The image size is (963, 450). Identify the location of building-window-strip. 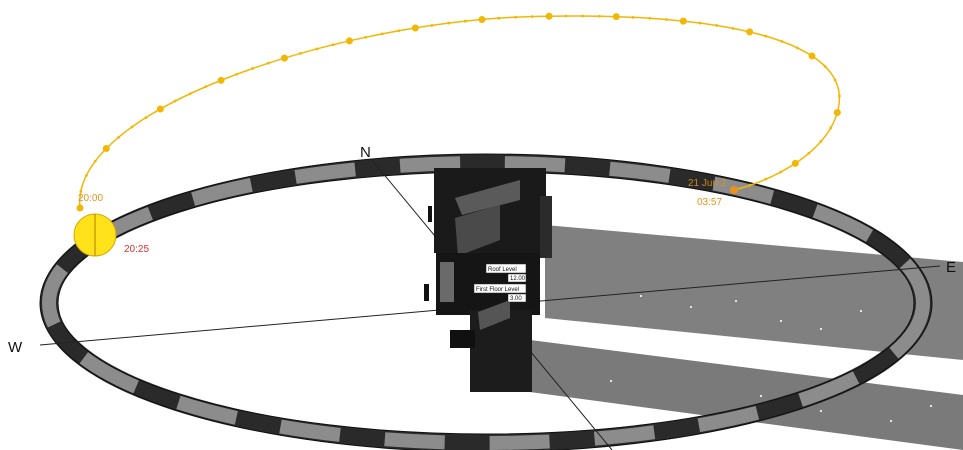
(447, 282).